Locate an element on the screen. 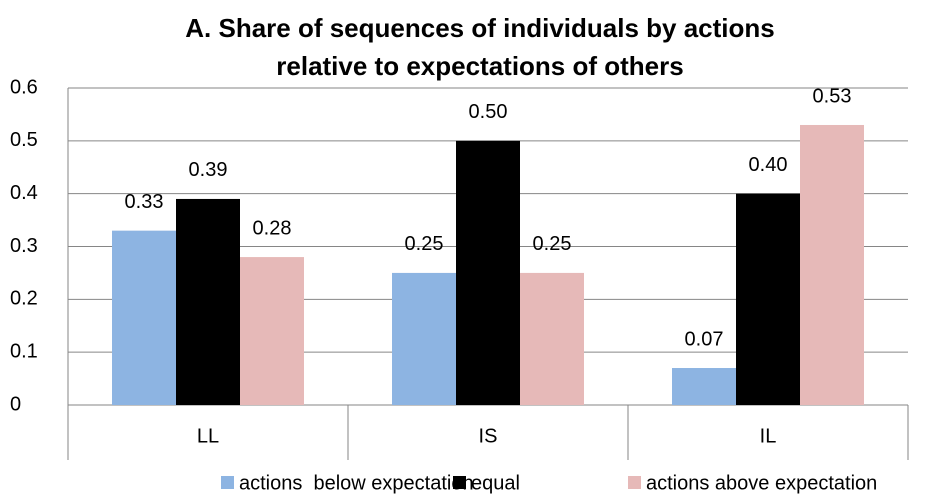 The width and height of the screenshot is (928, 502). y-tick-label: 0.5 is located at coordinates (24, 140).